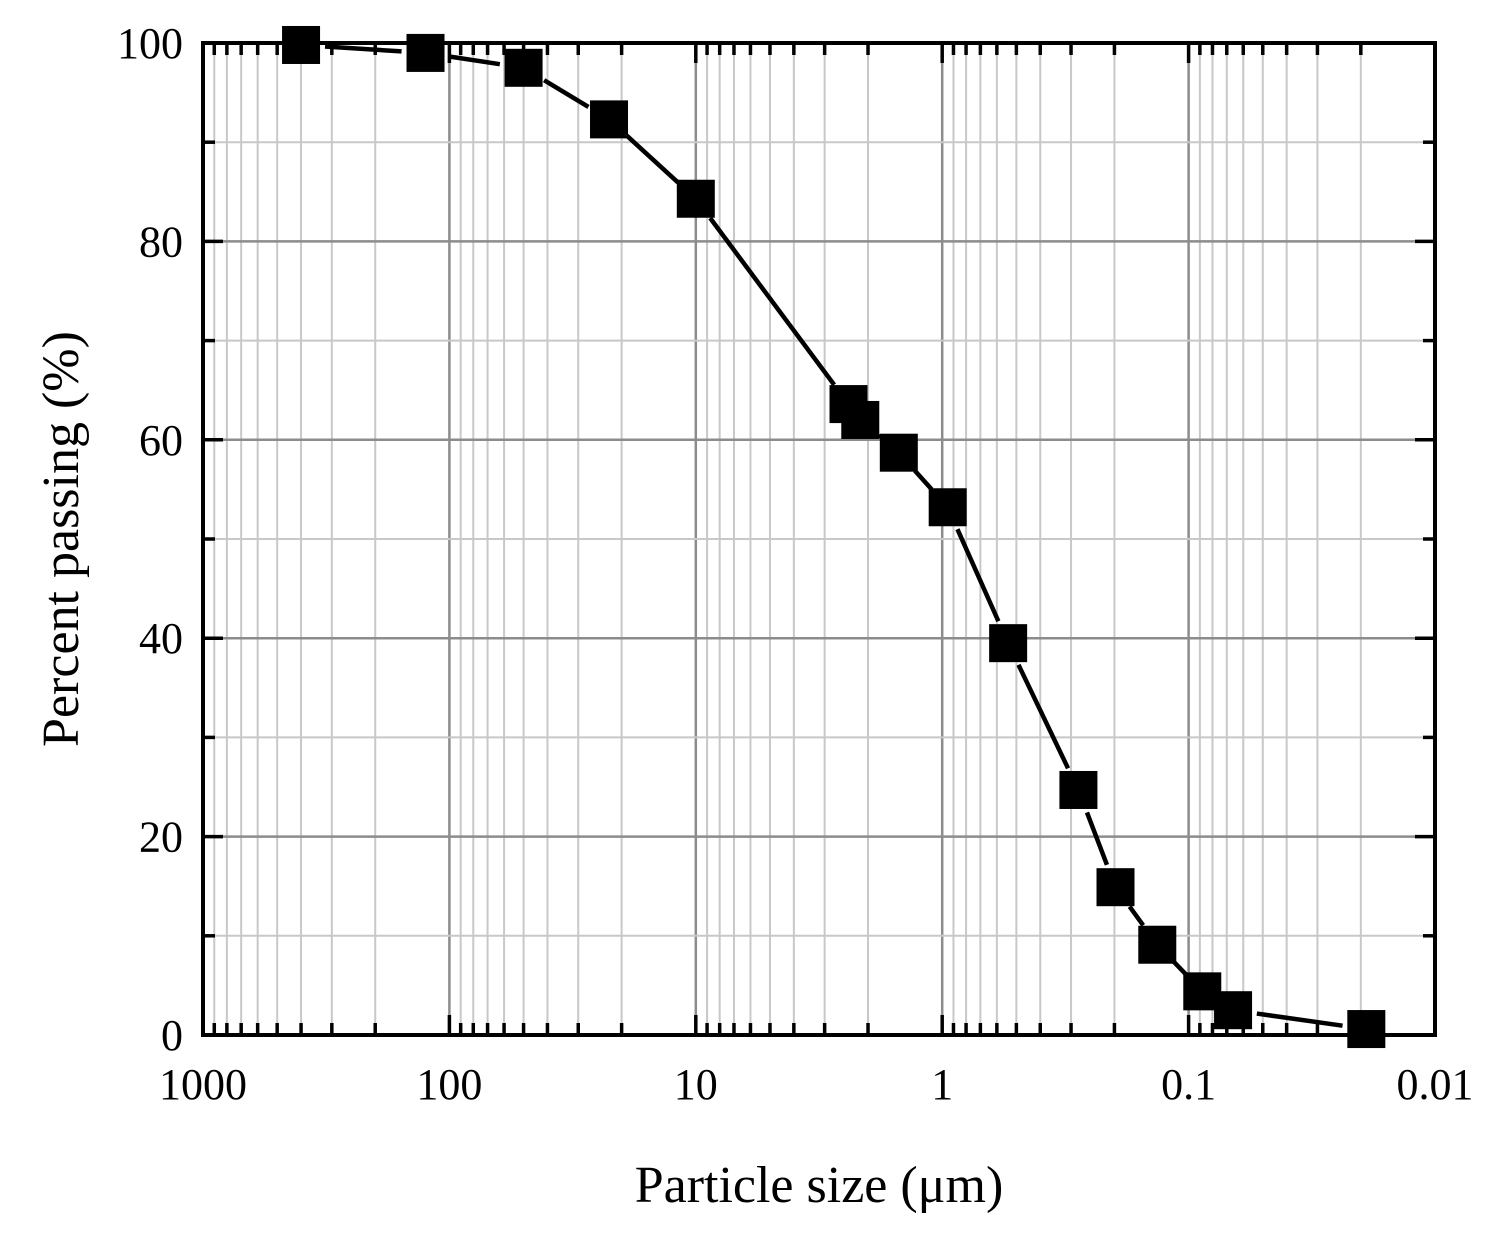 This screenshot has width=1497, height=1234. I want to click on y-axis-title: Percent passing (%), so click(61, 539).